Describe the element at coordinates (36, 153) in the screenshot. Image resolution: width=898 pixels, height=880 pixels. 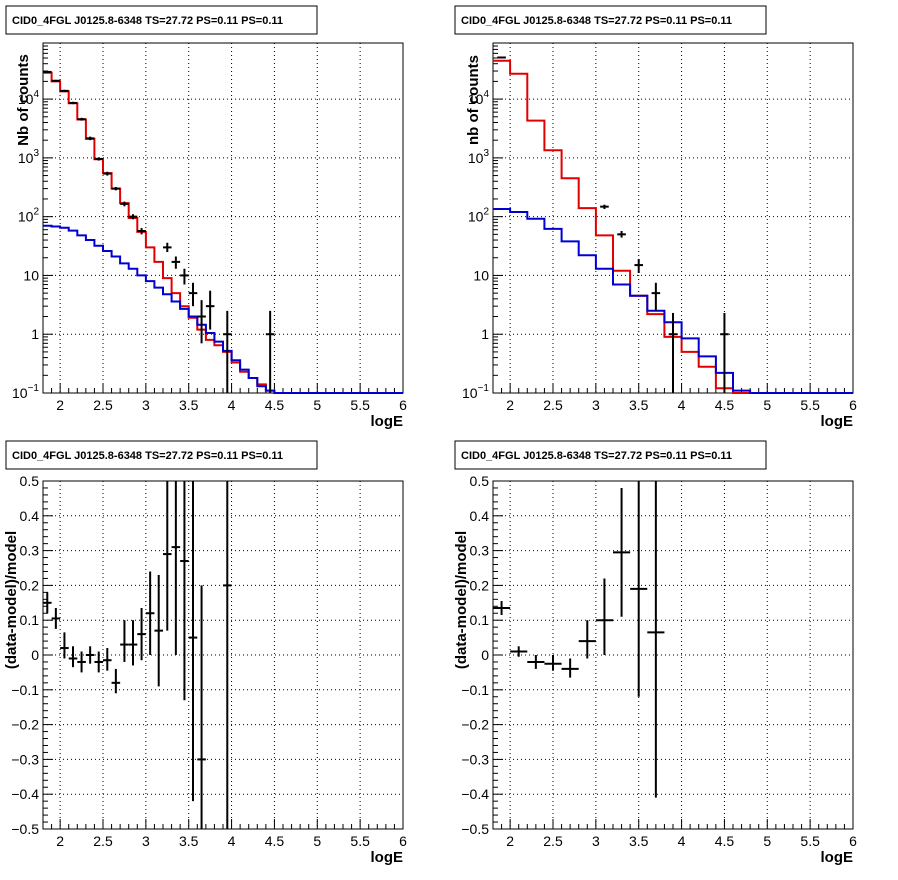
I see `y-tick-label-exponent: 3` at that location.